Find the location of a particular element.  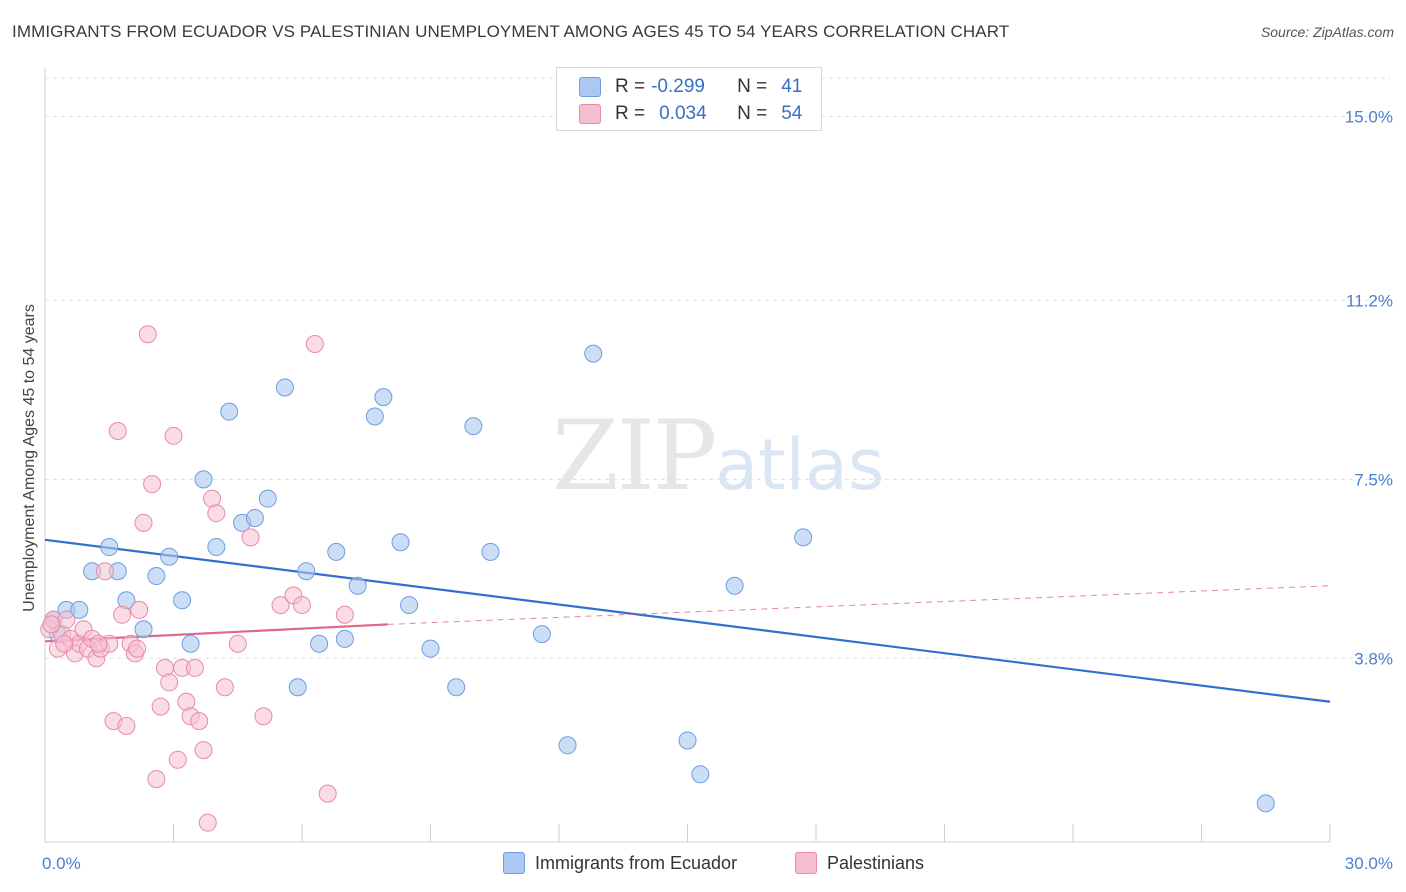

y-tick-label: 15.0% is located at coordinates (1369, 117).